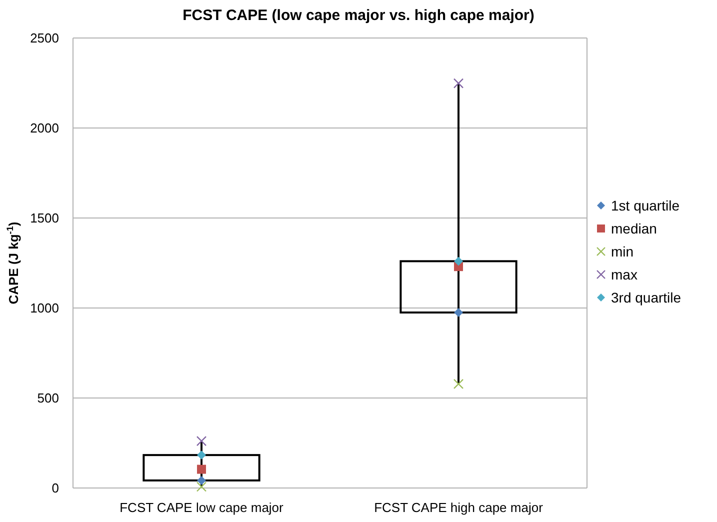  I want to click on y-tick-label: 2000, so click(44, 128).